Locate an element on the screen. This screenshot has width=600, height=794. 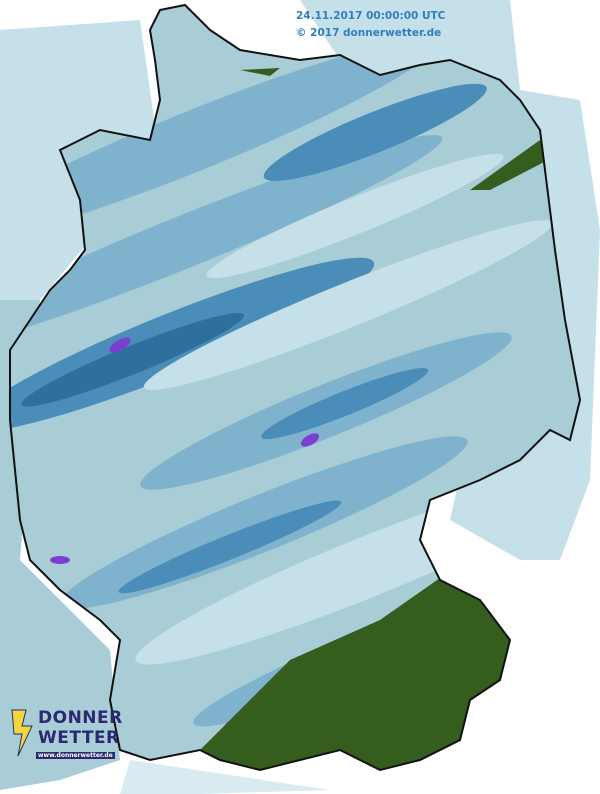
timestamp: 24.11.2017 00:00:00 UTC is located at coordinates (371, 16).